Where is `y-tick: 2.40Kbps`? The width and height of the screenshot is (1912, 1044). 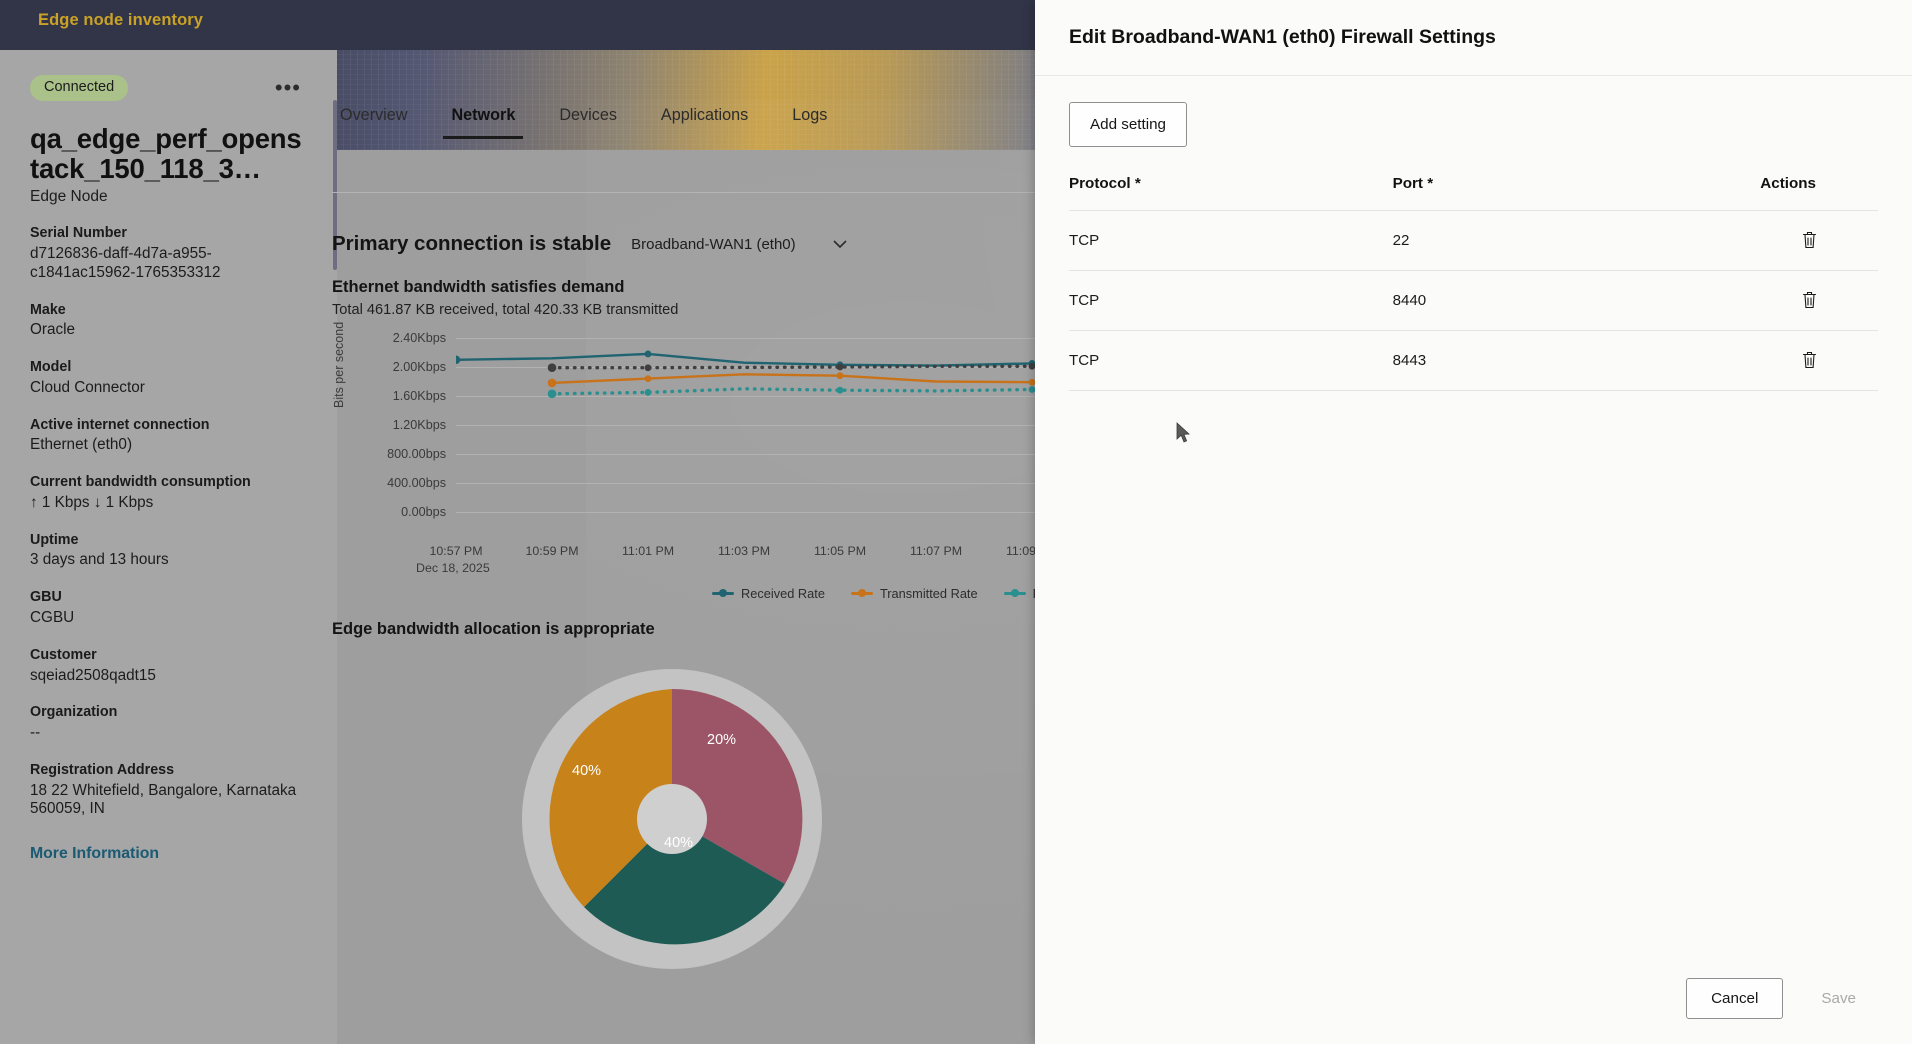 y-tick: 2.40Kbps is located at coordinates (419, 338).